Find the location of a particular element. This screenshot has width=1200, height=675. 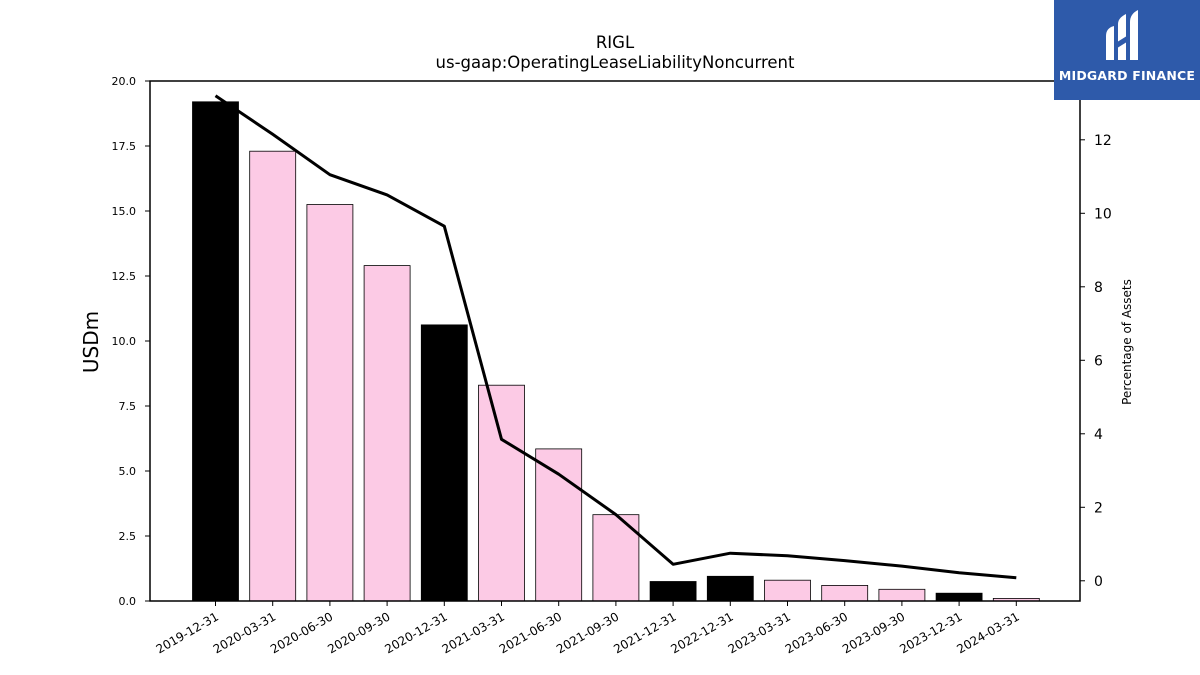

brand-logo: MIDGARD FINANCE is located at coordinates (1127, 50).